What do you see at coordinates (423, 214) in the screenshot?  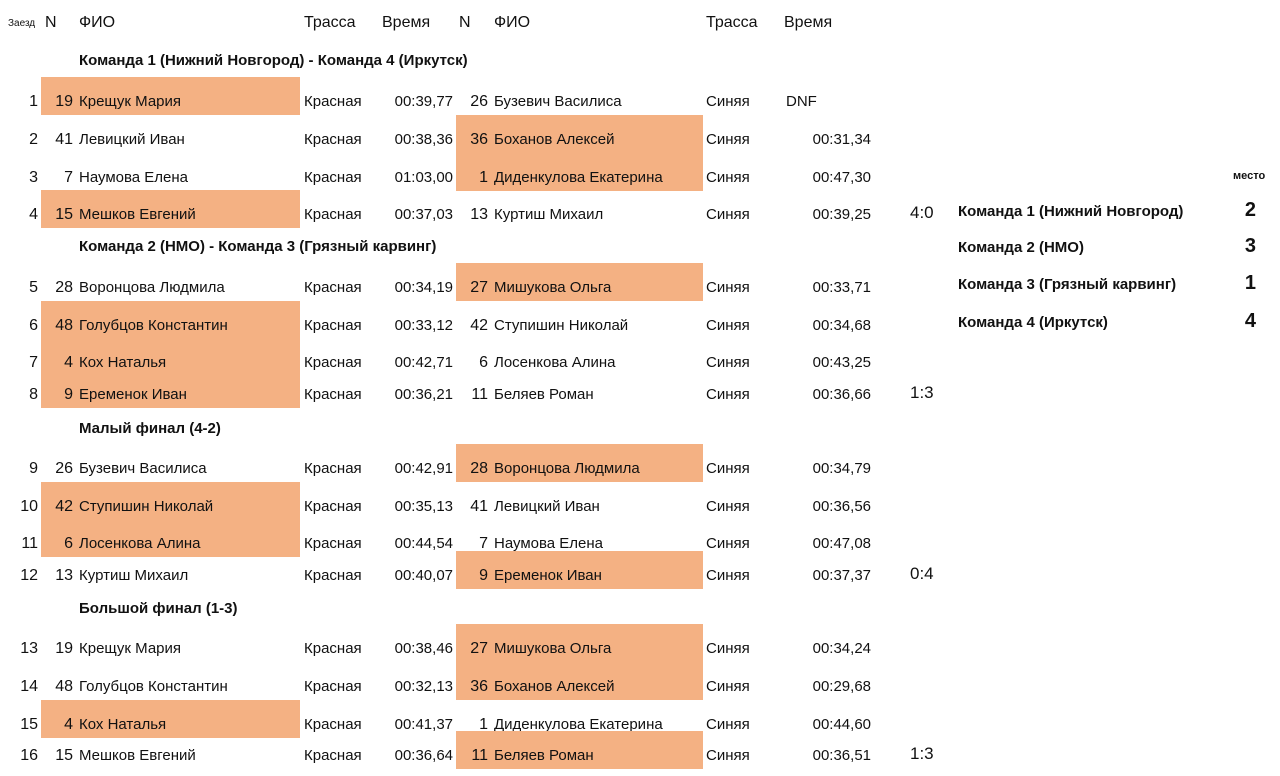 I see `time-left: 00:37,03` at bounding box center [423, 214].